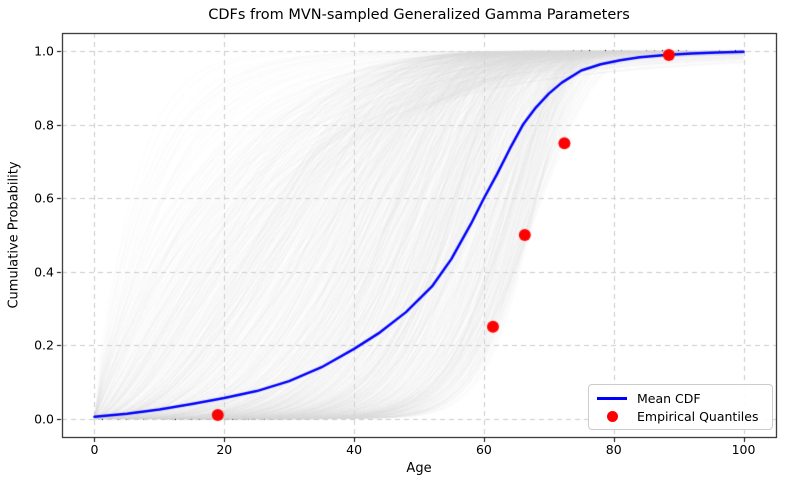 The width and height of the screenshot is (790, 490). I want to click on x-tick-label: 0, so click(94, 449).